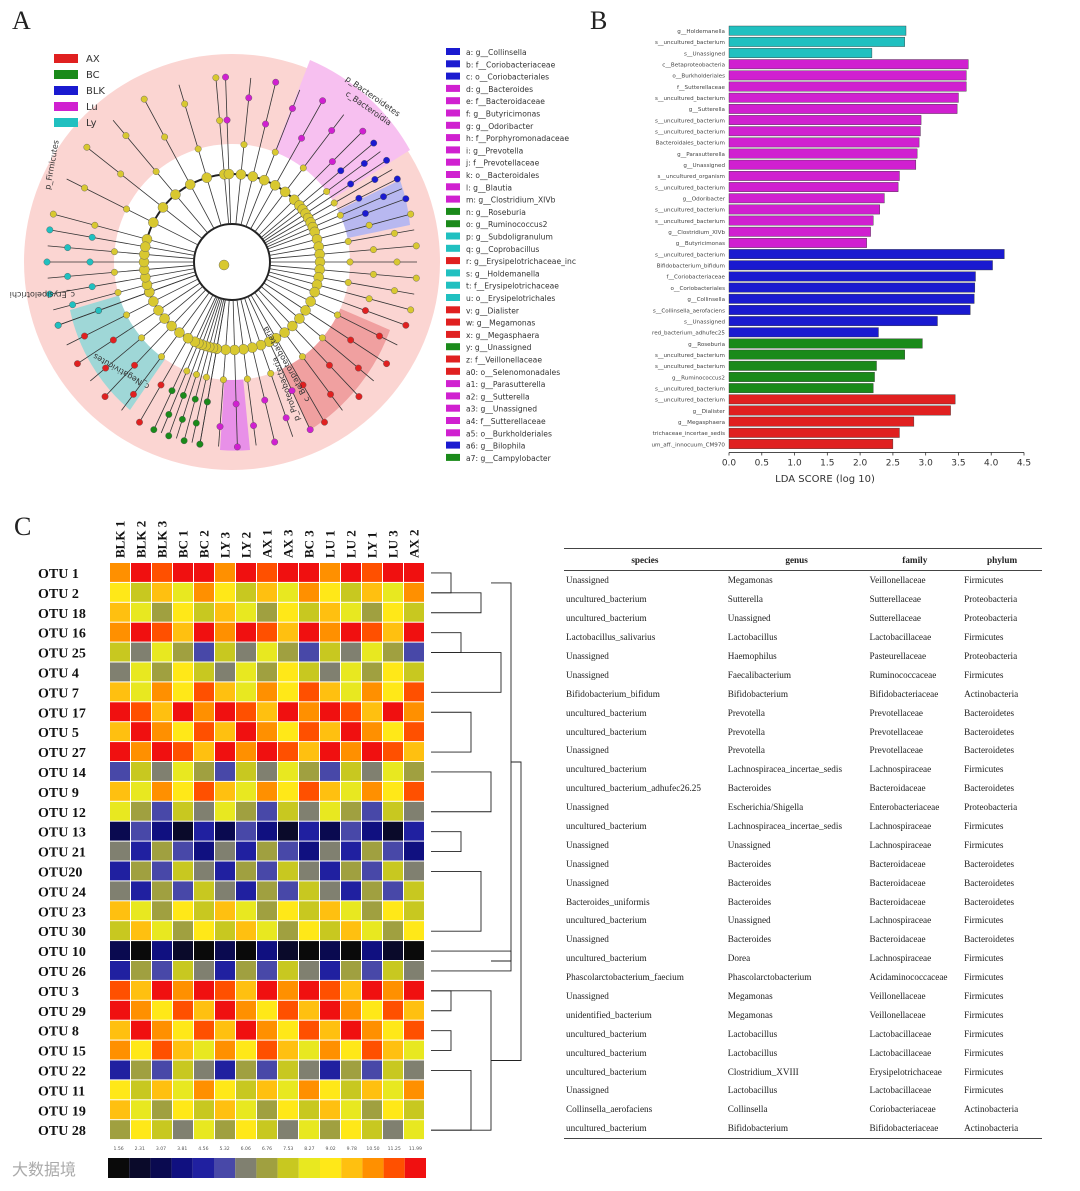 The image size is (1080, 1191). I want to click on colorbar-tick-label: 9.78, so click(352, 1149).